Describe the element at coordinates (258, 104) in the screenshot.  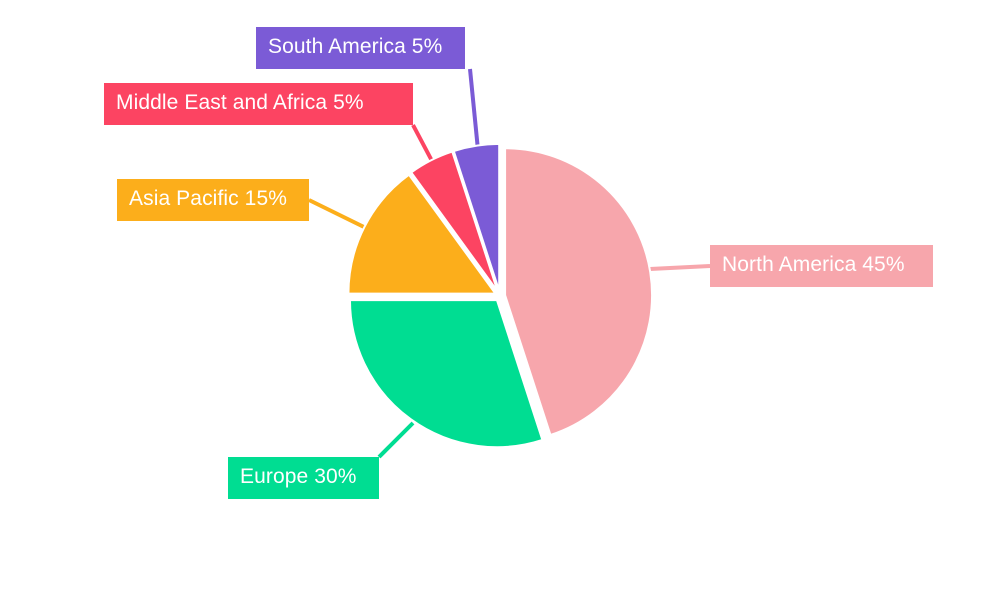
I see `pie-label-middle-east-and-africa: Middle East and Africa 5%` at that location.